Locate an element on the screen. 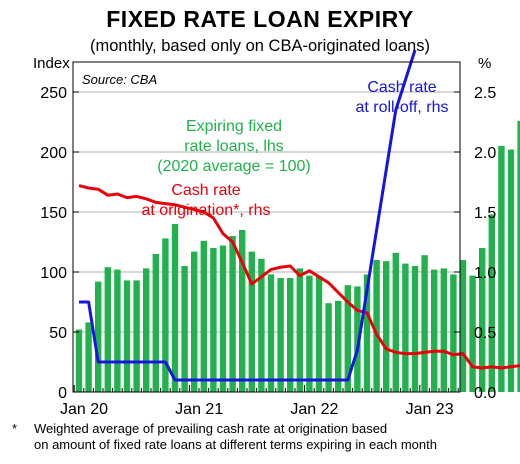 Image resolution: width=520 pixels, height=464 pixels. left-tick-label: 100 is located at coordinates (53, 273).